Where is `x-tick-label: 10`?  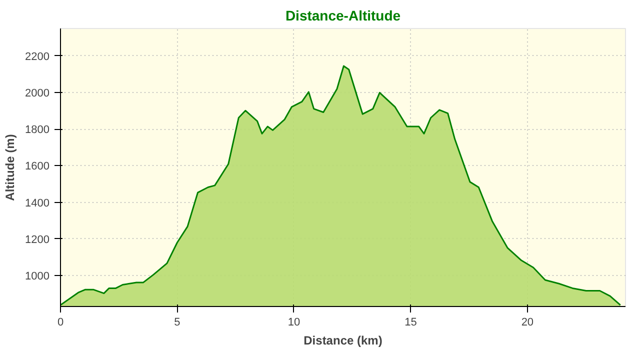
x-tick-label: 10 is located at coordinates (294, 322).